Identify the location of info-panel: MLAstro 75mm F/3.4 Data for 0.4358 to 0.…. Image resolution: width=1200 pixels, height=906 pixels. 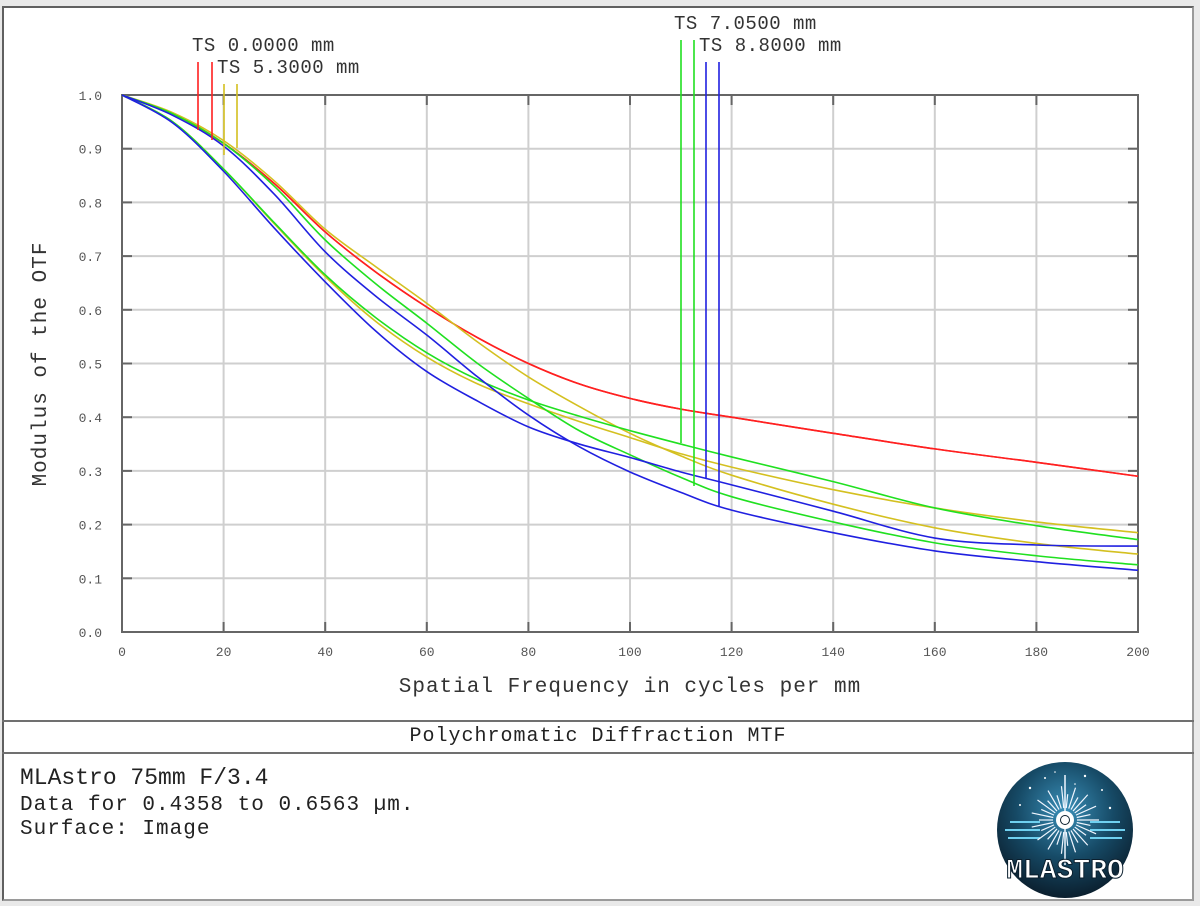
(217, 802).